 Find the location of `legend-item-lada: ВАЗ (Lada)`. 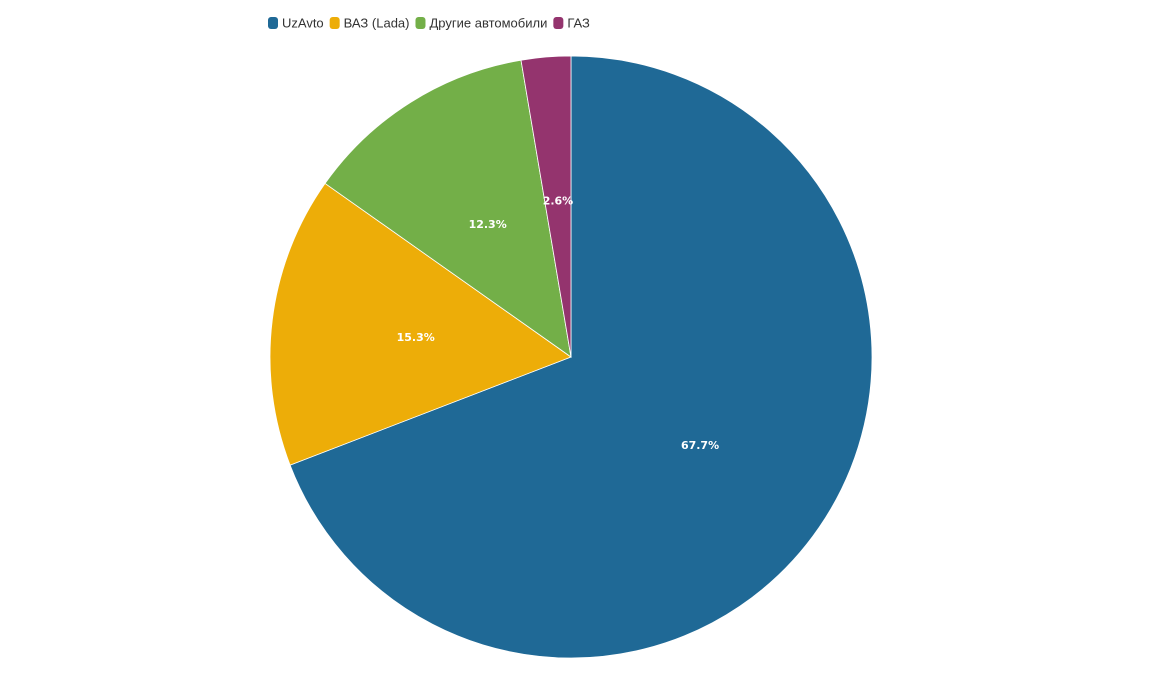

legend-item-lada: ВАЗ (Lada) is located at coordinates (369, 23).